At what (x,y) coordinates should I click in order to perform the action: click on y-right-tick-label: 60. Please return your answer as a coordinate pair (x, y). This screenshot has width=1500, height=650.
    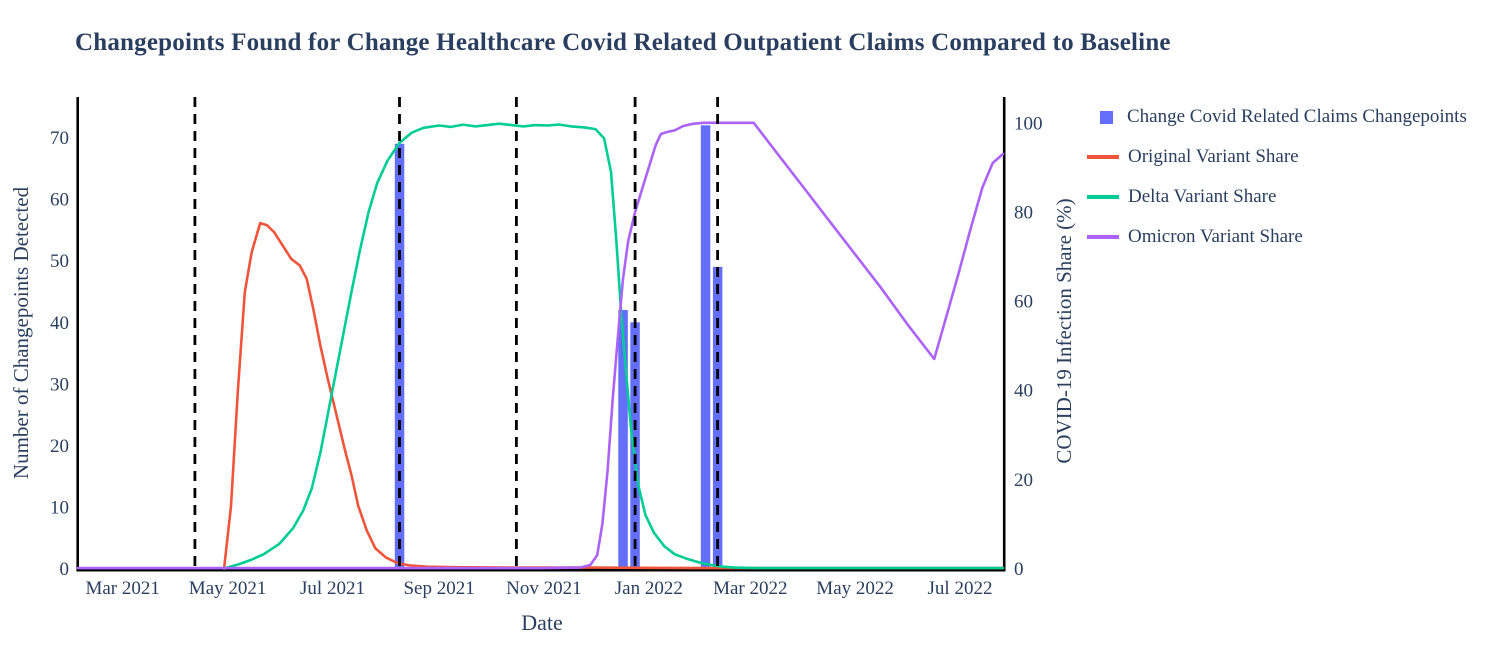
    Looking at the image, I should click on (1023, 302).